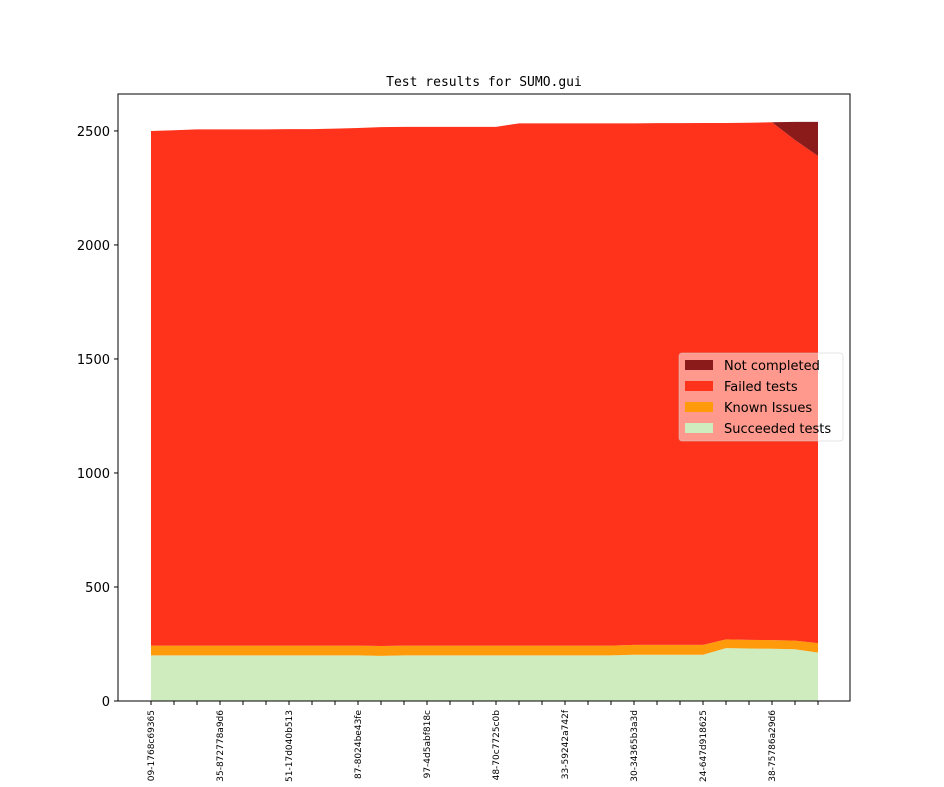  Describe the element at coordinates (428, 744) in the screenshot. I see `x-tick-label: 97-4d5abf818c` at that location.